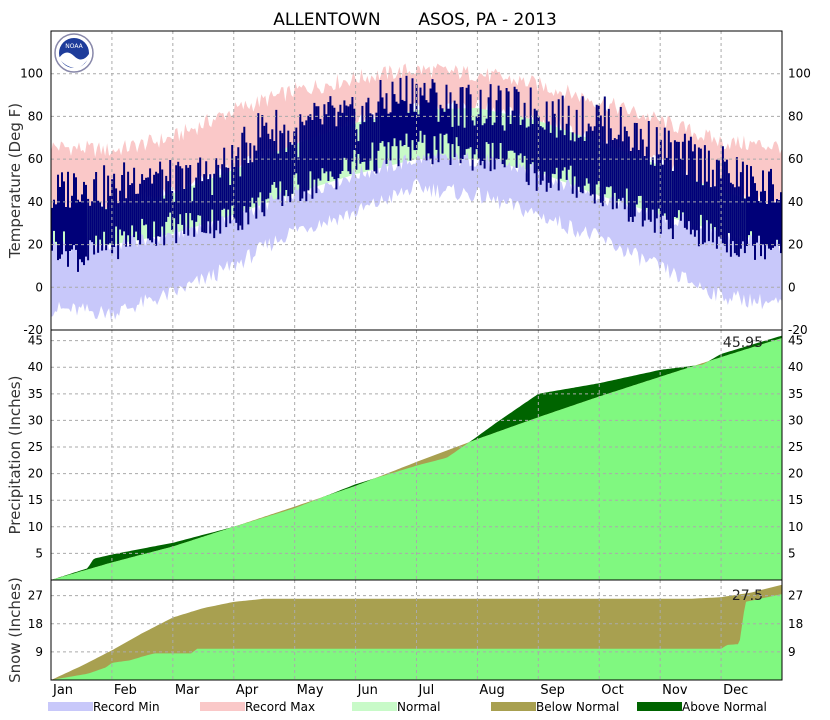 The image size is (830, 720). I want to click on svg-text: NOAA, so click(74, 46).